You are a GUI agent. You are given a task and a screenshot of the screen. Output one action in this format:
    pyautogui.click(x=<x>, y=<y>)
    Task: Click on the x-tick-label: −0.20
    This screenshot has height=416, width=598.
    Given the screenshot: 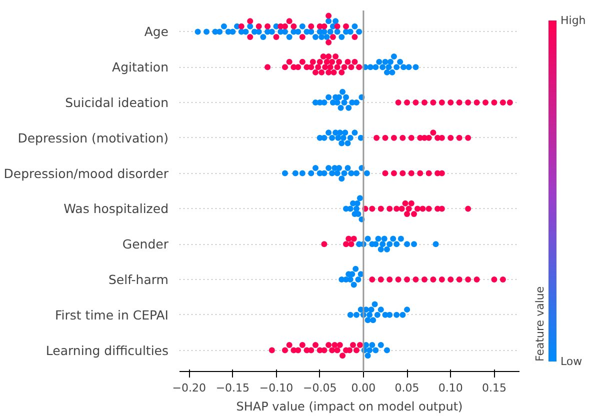 What is the action you would take?
    pyautogui.click(x=189, y=388)
    